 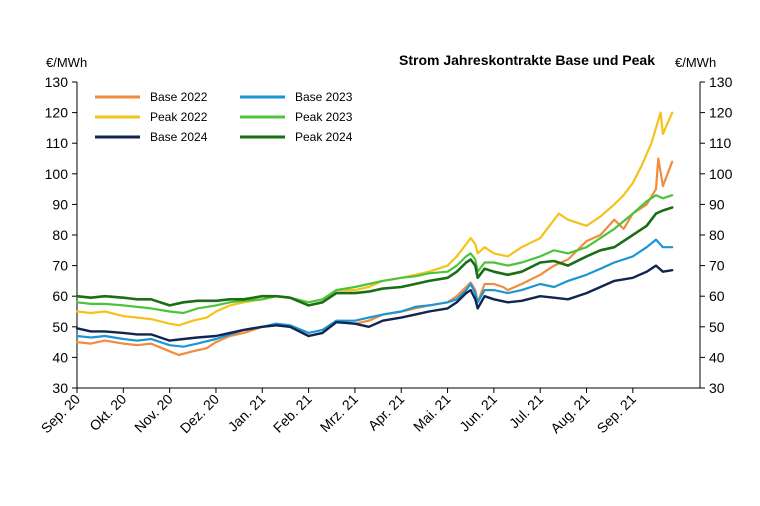 What do you see at coordinates (292, 413) in the screenshot?
I see `x-tick-label: Feb. 21` at bounding box center [292, 413].